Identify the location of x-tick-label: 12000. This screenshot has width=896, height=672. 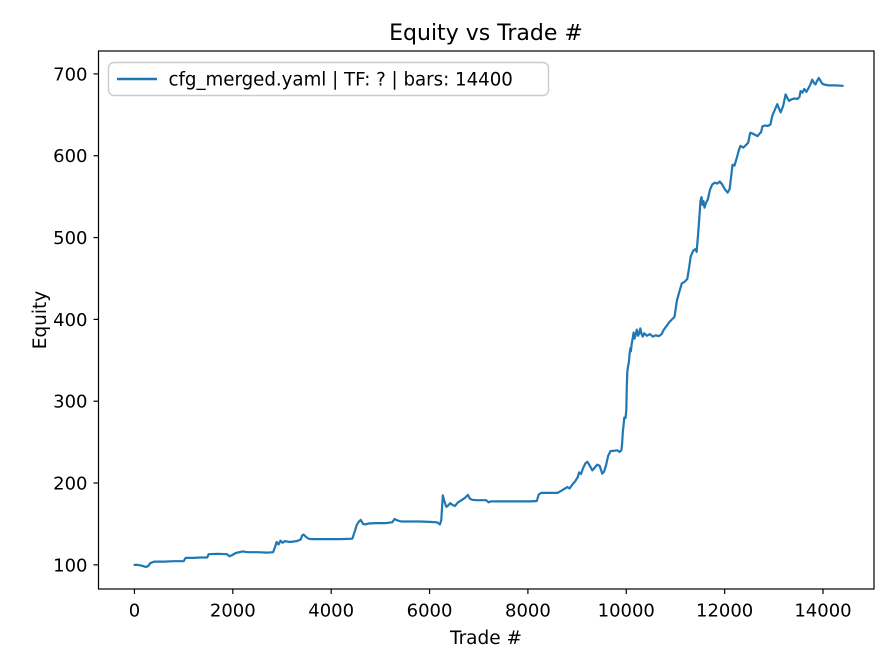
(724, 611).